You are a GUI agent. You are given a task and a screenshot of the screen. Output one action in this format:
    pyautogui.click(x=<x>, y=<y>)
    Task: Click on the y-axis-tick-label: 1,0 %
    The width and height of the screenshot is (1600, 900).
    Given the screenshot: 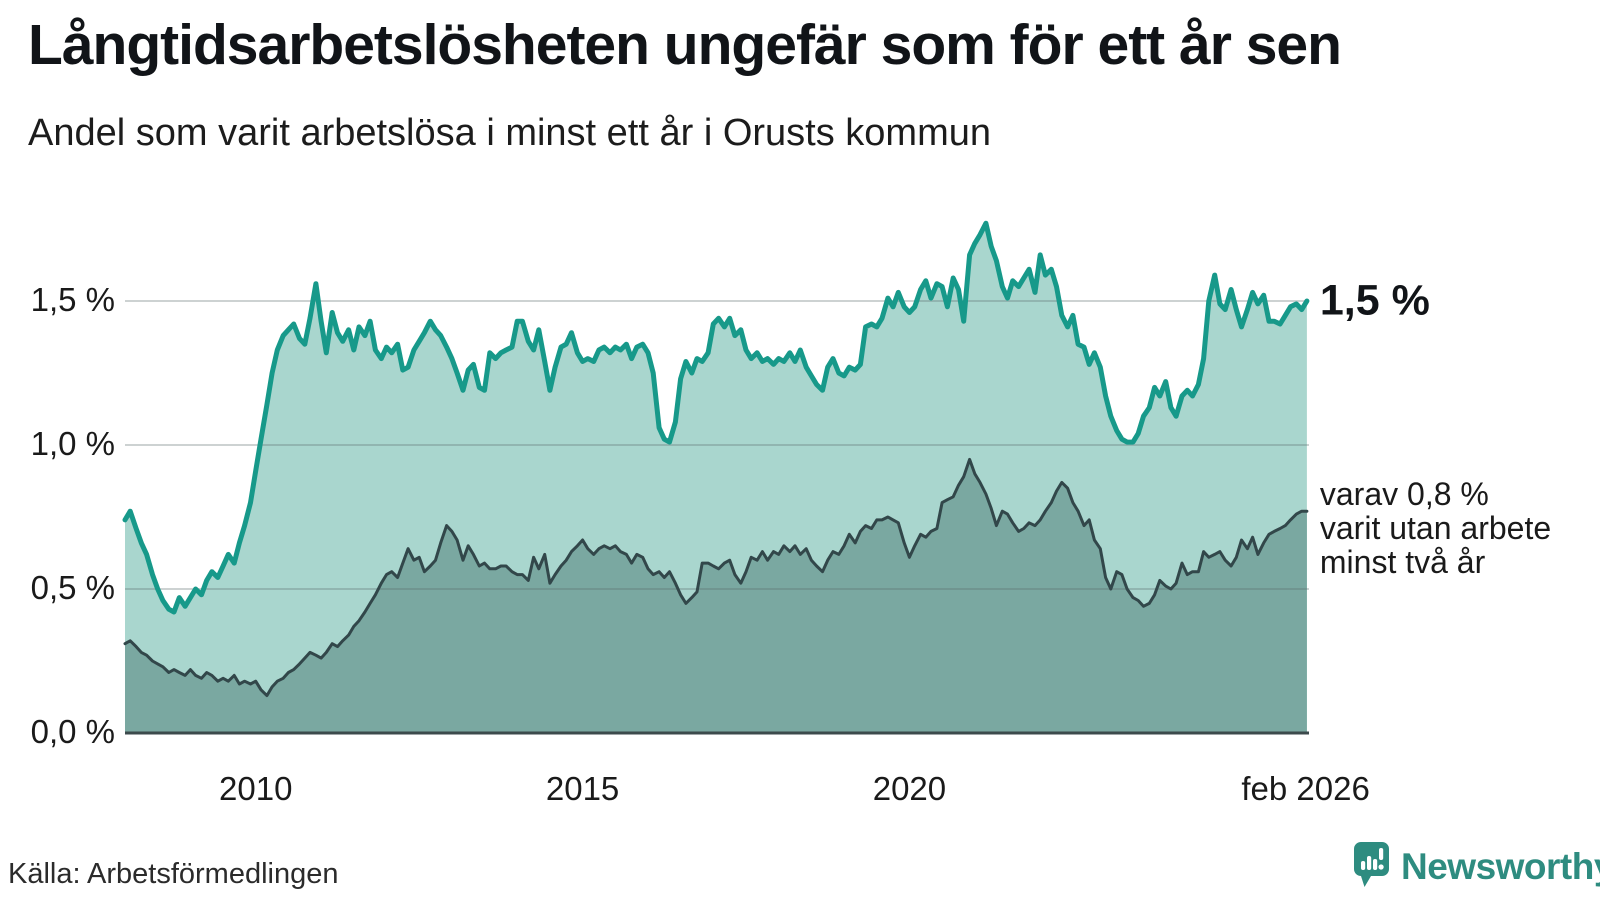 What is the action you would take?
    pyautogui.click(x=72, y=444)
    